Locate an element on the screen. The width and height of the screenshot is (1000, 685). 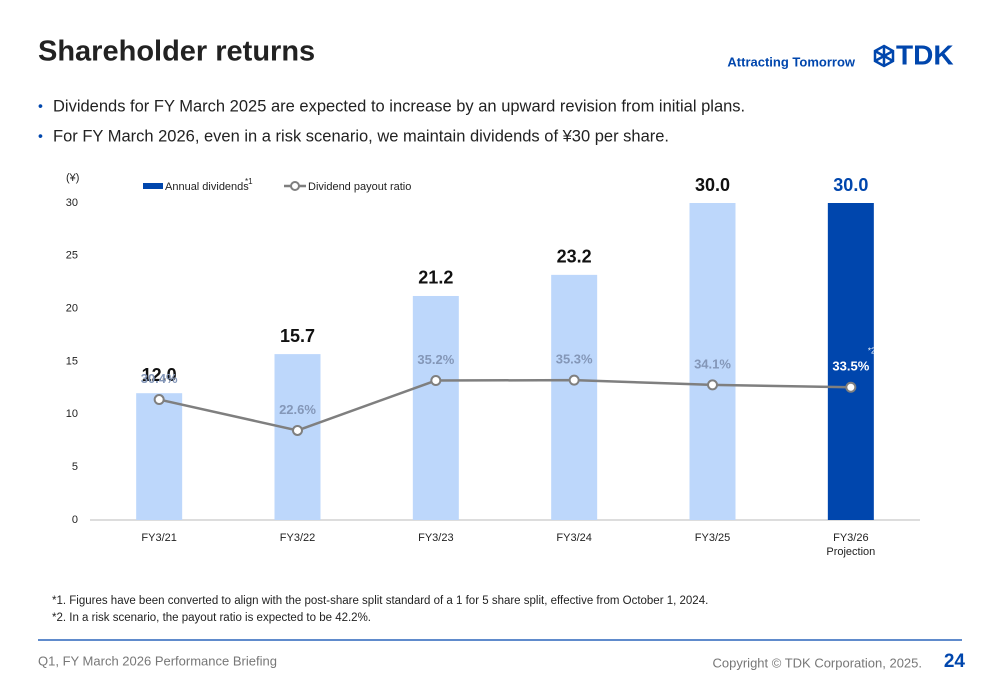
y-tick-label: 0 is located at coordinates (75, 520).